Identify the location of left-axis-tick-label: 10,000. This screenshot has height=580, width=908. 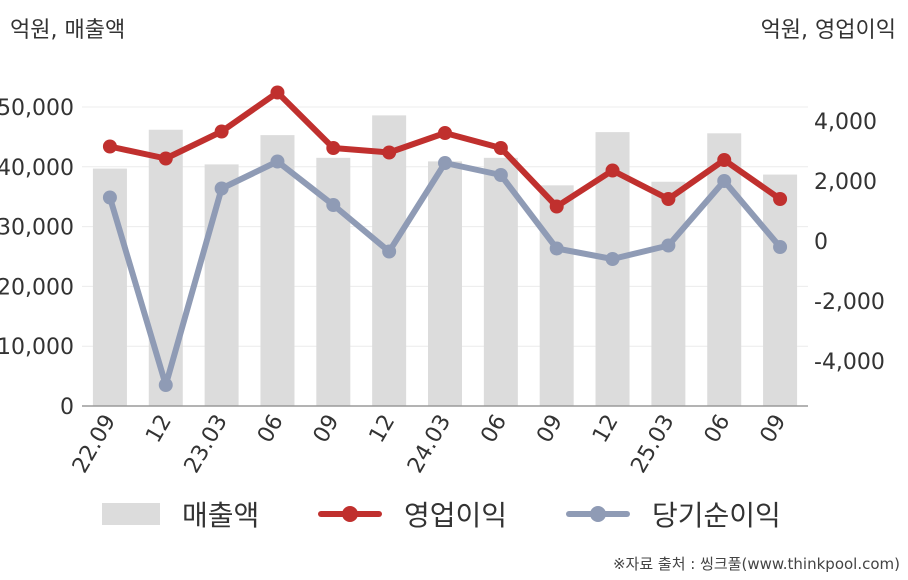
(37, 347).